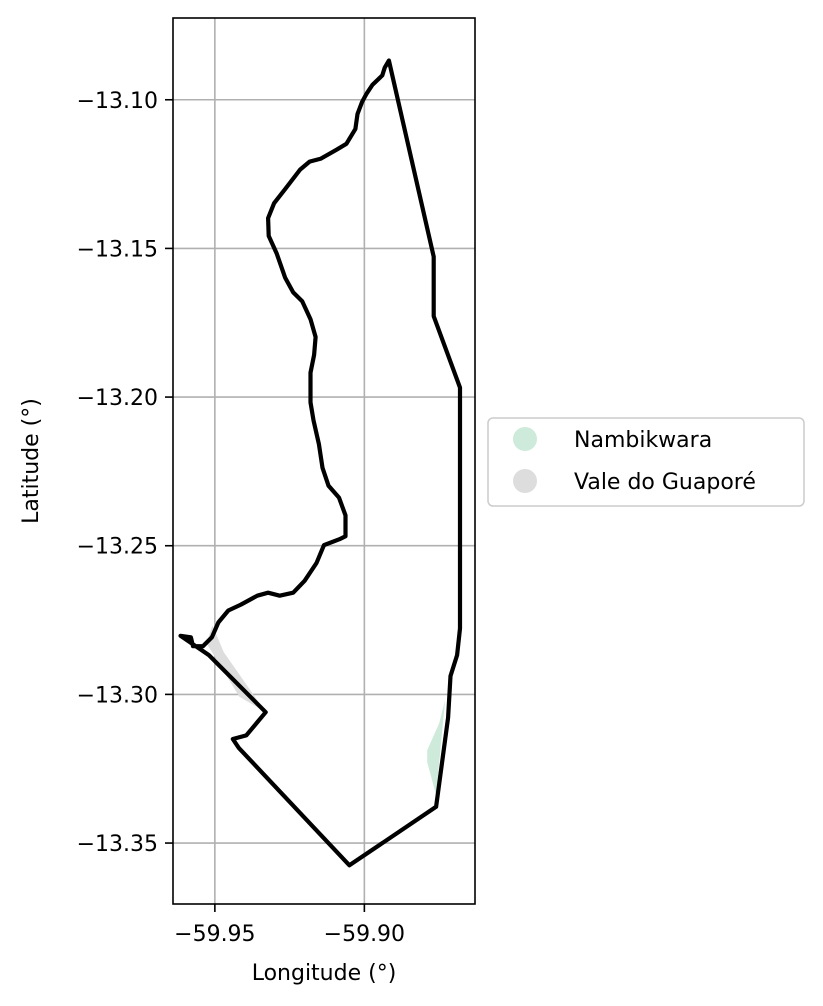  Describe the element at coordinates (117, 547) in the screenshot. I see `y-tick-label: −13.25` at that location.